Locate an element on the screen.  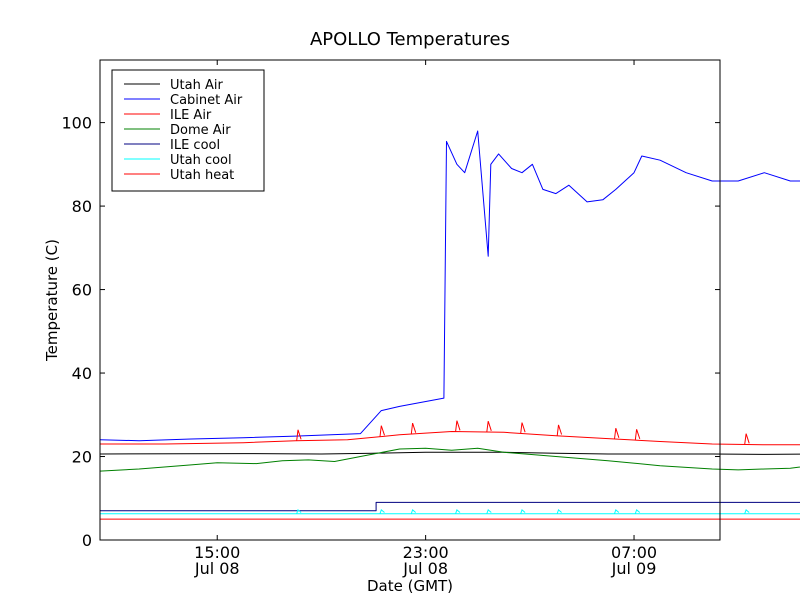
x-tick-label: 23:00 is located at coordinates (426, 552).